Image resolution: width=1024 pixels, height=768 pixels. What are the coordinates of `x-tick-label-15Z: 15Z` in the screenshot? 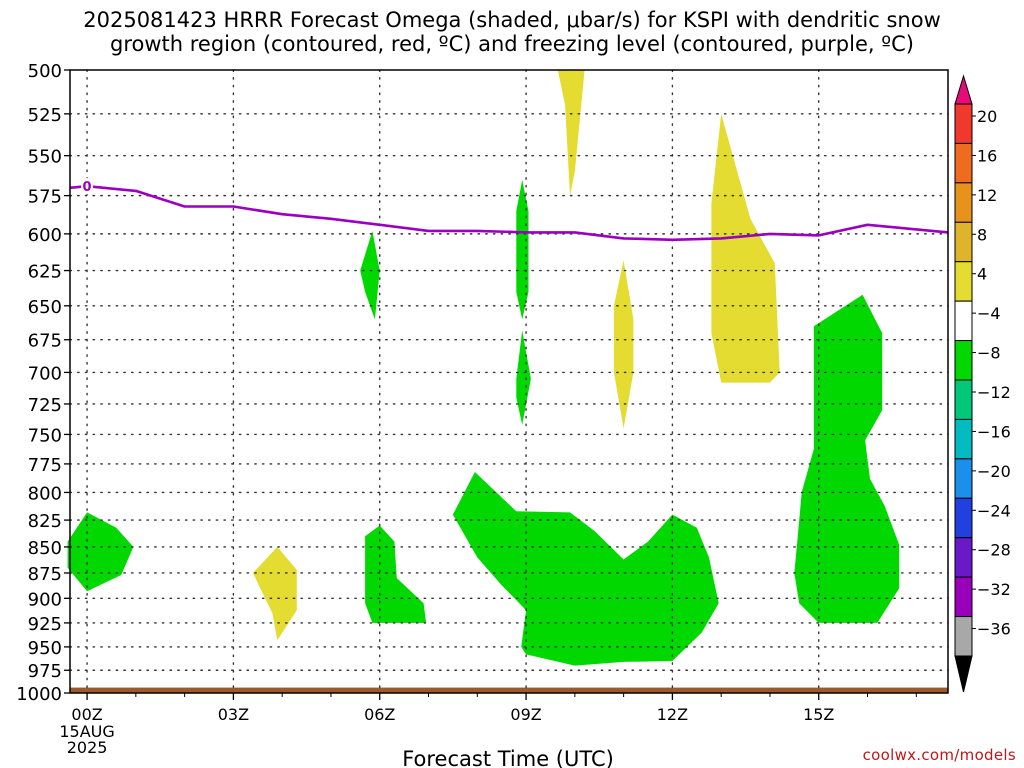 It's located at (818, 714).